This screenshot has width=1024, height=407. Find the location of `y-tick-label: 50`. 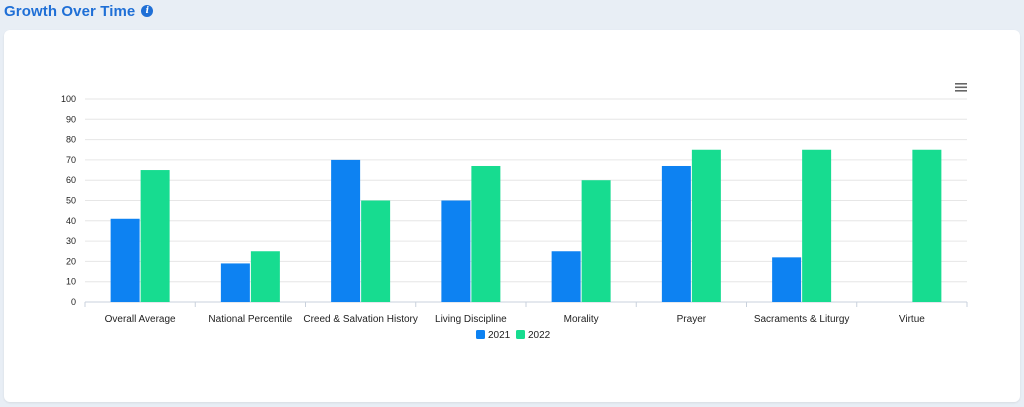

y-tick-label: 50 is located at coordinates (71, 201).